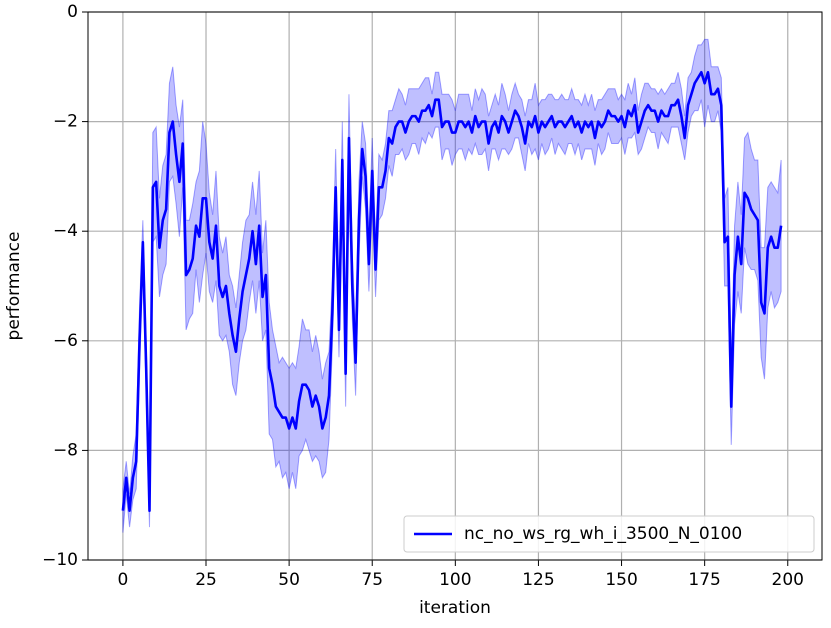  What do you see at coordinates (14, 286) in the screenshot?
I see `y-axis-label: performance` at bounding box center [14, 286].